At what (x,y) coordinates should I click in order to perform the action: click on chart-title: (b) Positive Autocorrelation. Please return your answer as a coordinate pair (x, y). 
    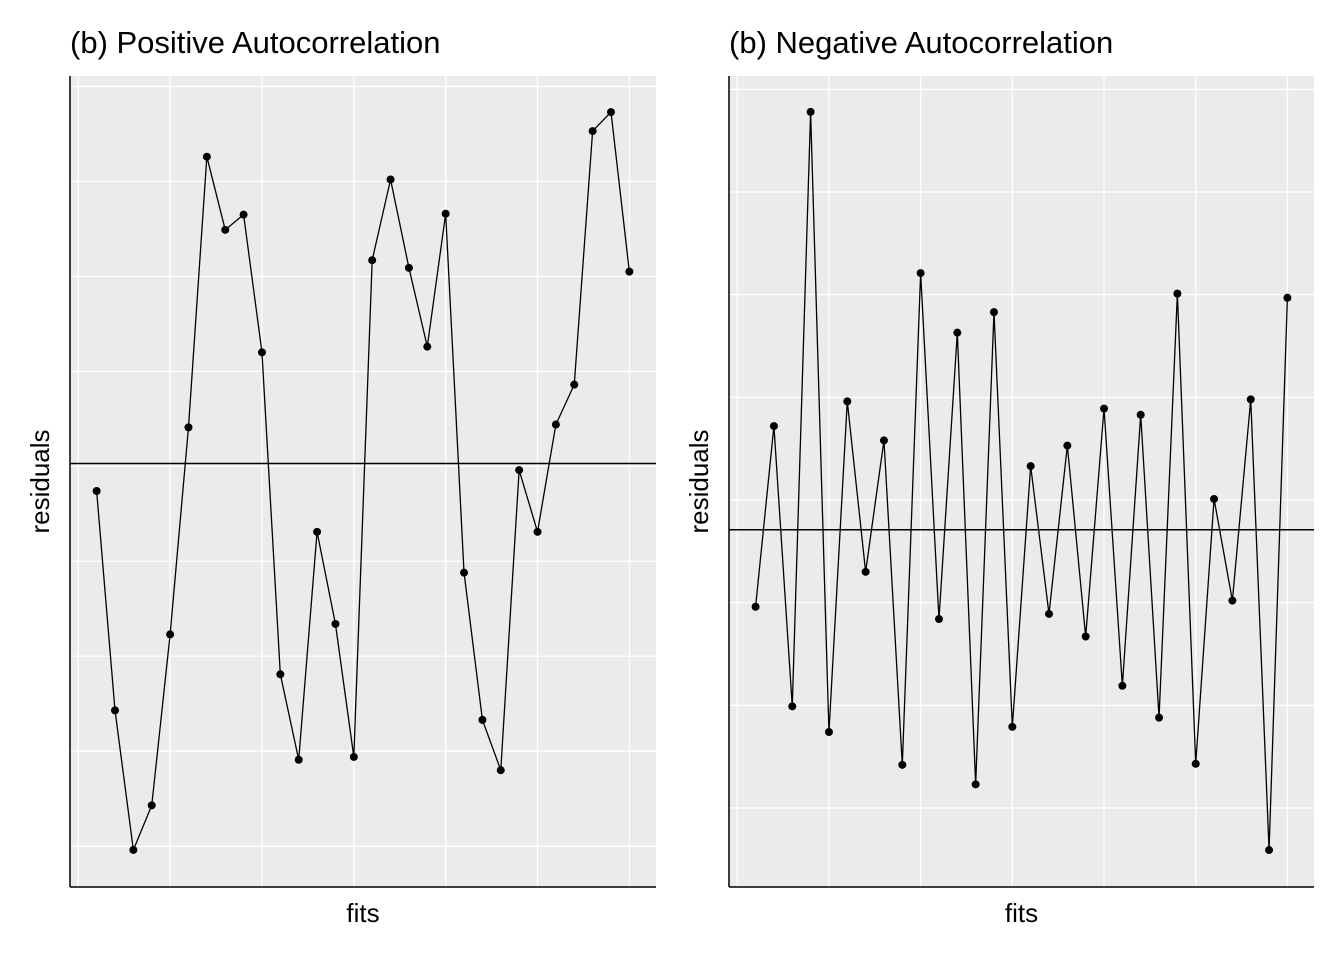
    Looking at the image, I should click on (255, 42).